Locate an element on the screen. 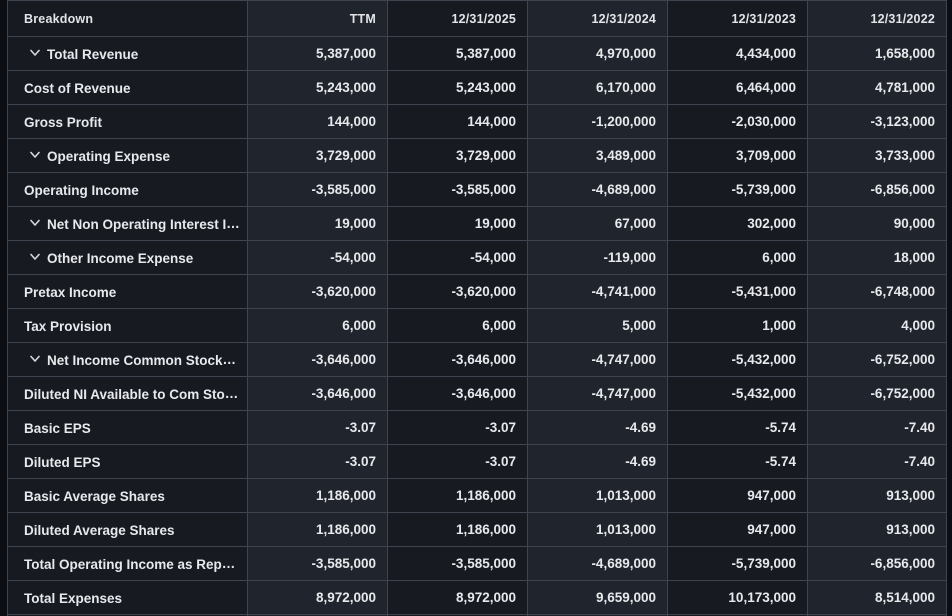 This screenshot has width=952, height=616. value-cell: 10,173,000 is located at coordinates (737, 597).